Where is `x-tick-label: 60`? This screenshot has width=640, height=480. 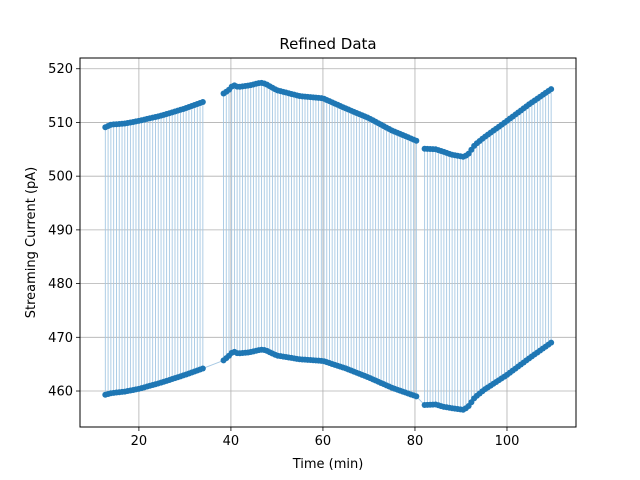 x-tick-label: 60 is located at coordinates (323, 441).